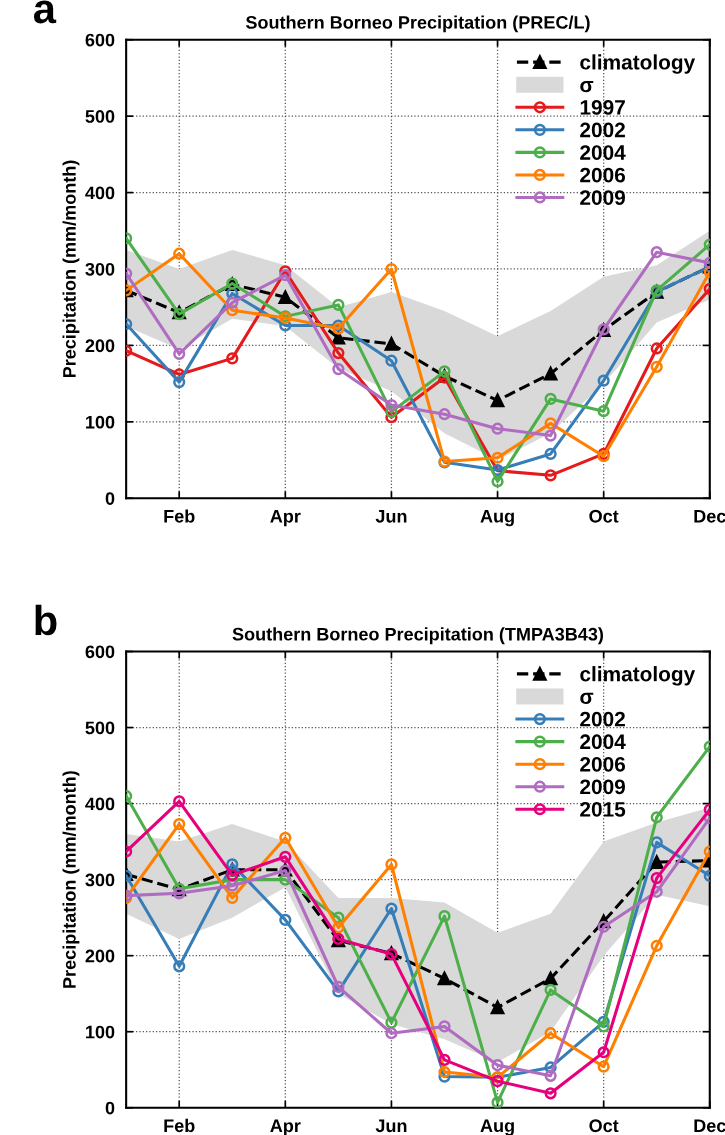  What do you see at coordinates (46, 620) in the screenshot?
I see `text: b` at bounding box center [46, 620].